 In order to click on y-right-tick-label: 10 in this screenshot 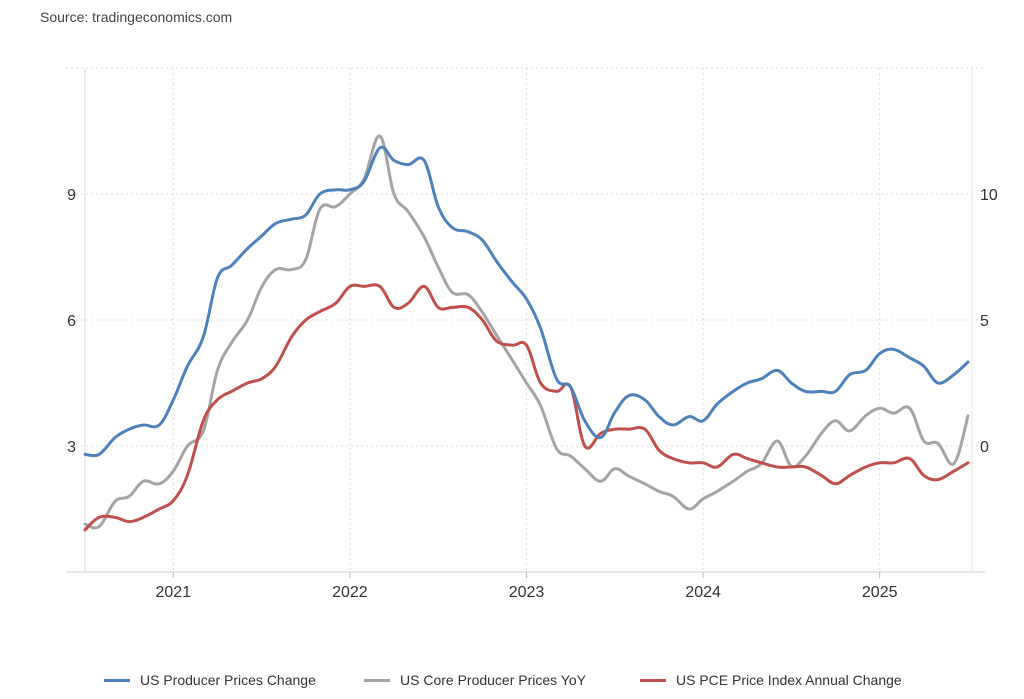, I will do `click(989, 195)`.